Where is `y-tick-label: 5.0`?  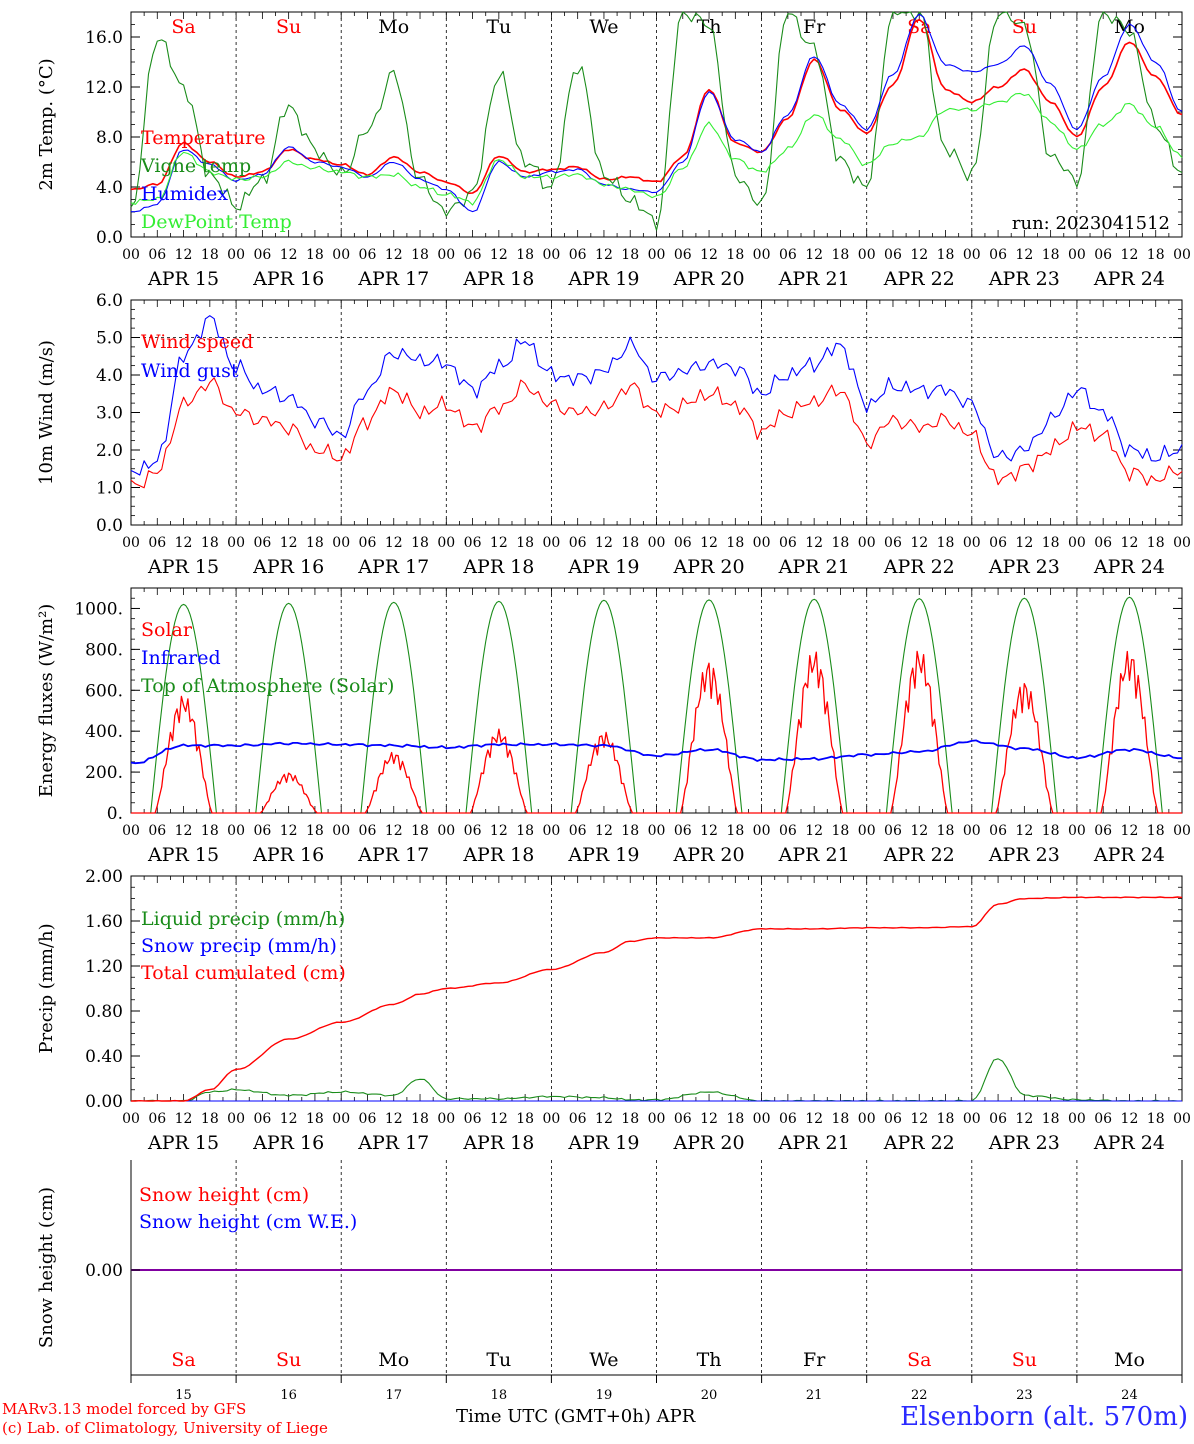
y-tick-label: 5.0 is located at coordinates (109, 339).